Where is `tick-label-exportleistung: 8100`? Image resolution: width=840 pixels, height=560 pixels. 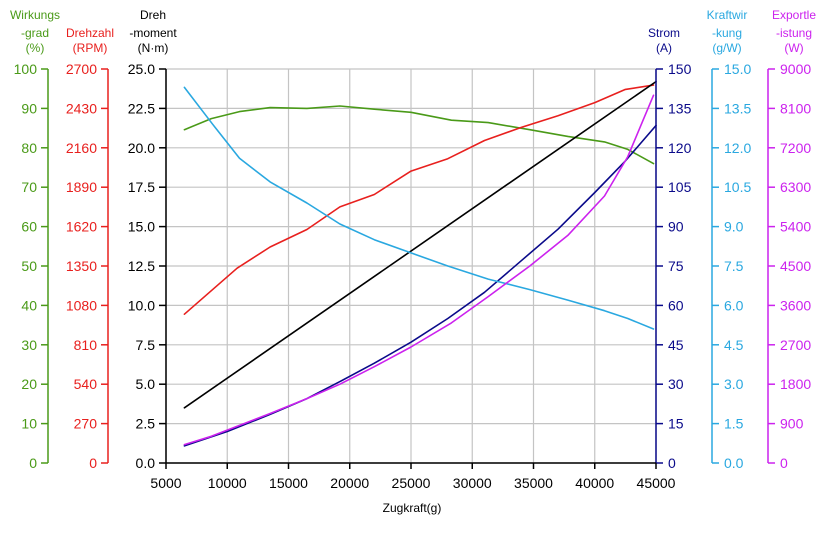
tick-label-exportleistung: 8100 is located at coordinates (795, 108).